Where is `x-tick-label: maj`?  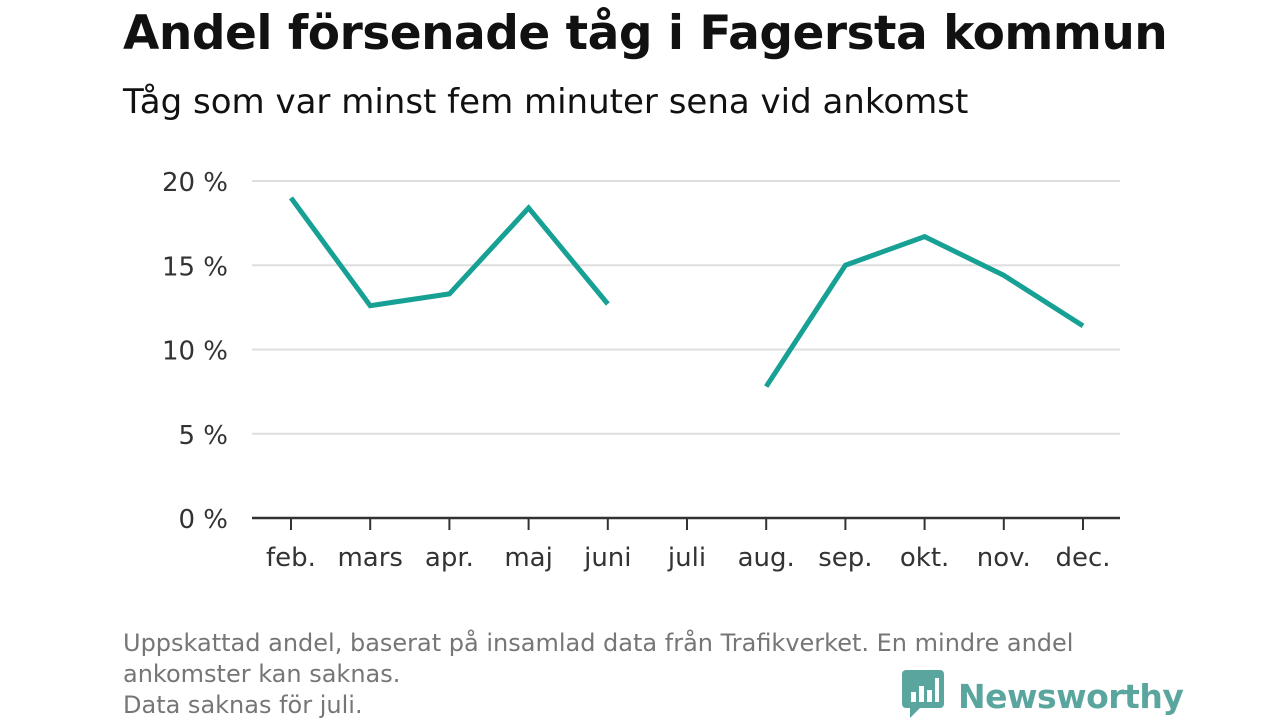 x-tick-label: maj is located at coordinates (528, 558).